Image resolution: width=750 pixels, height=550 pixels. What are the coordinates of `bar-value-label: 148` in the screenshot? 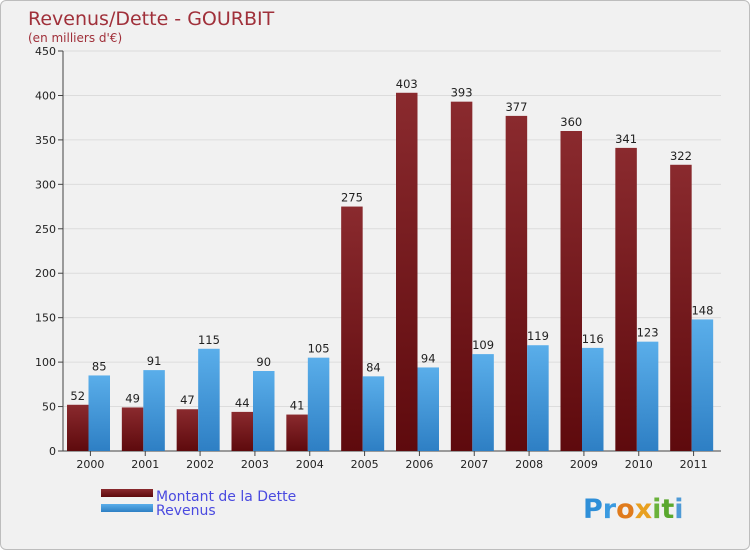 It's located at (702, 310).